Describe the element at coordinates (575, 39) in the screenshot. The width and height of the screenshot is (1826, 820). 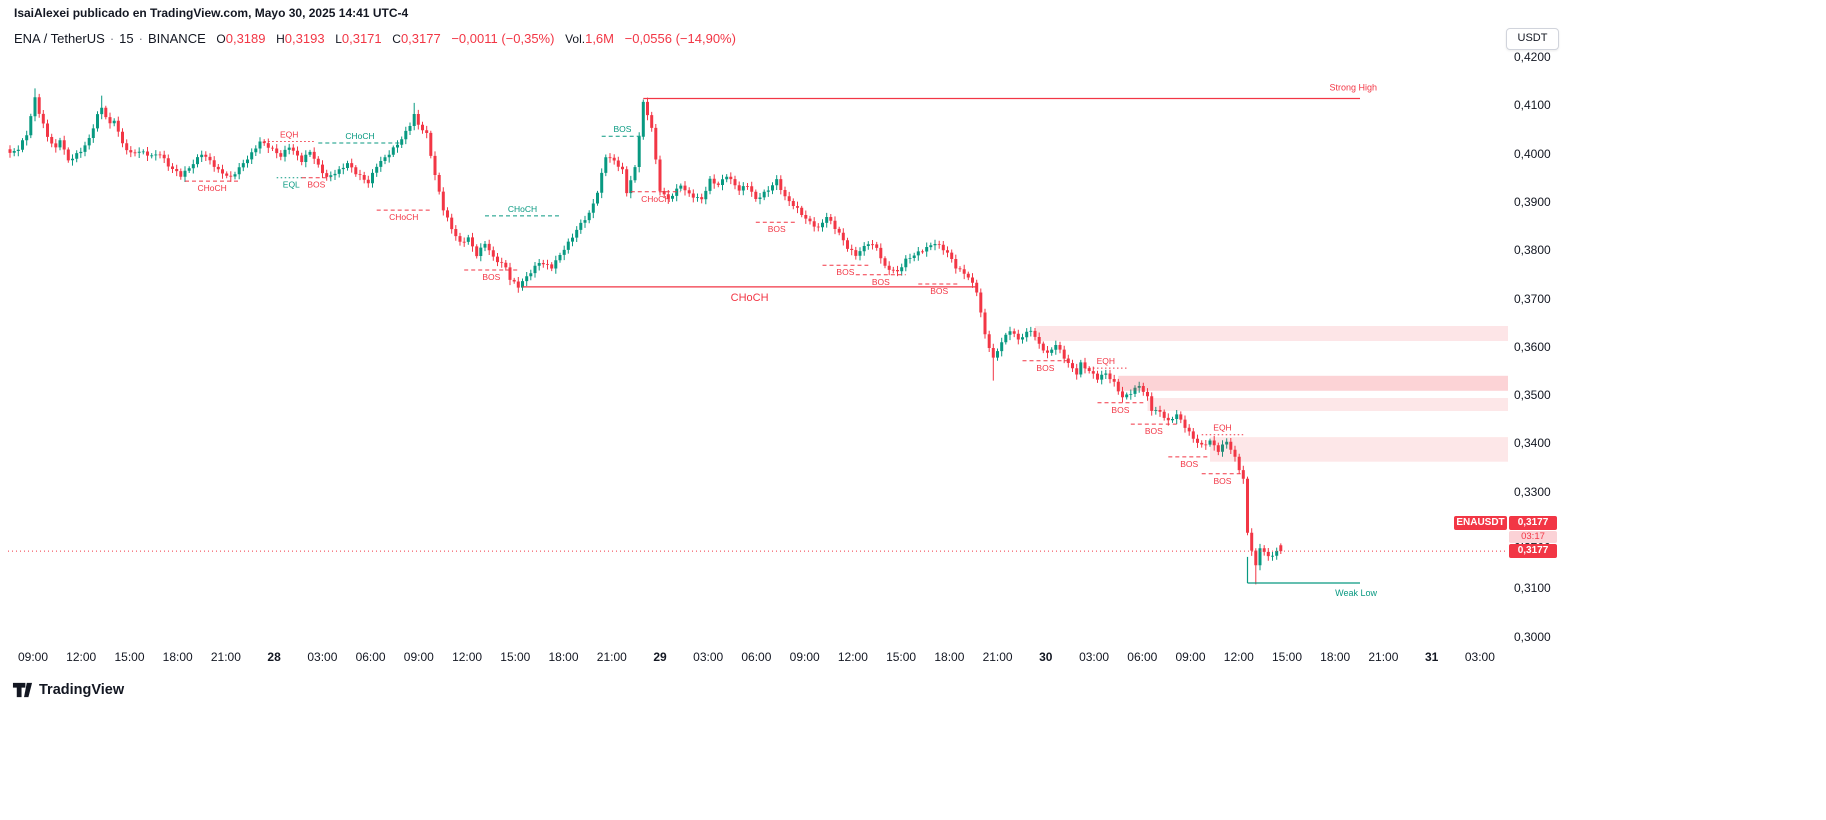
I see `volume-label: Vol.` at that location.